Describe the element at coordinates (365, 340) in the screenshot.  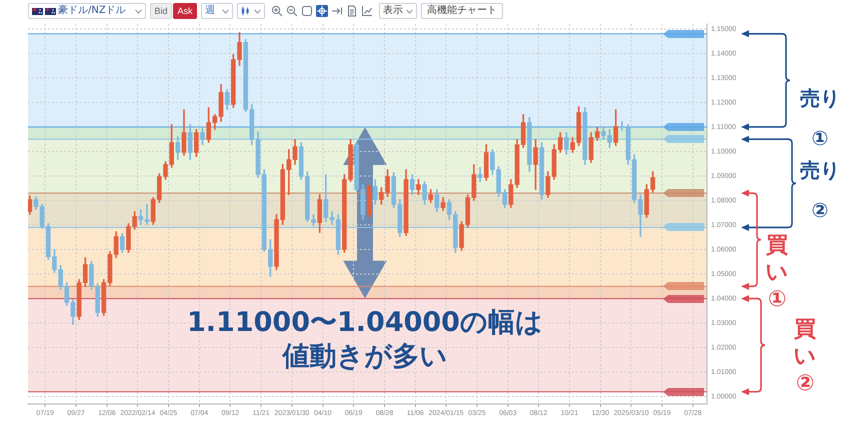
I see `annotation: 1.11000〜1.04000の幅は値動きが多い` at that location.